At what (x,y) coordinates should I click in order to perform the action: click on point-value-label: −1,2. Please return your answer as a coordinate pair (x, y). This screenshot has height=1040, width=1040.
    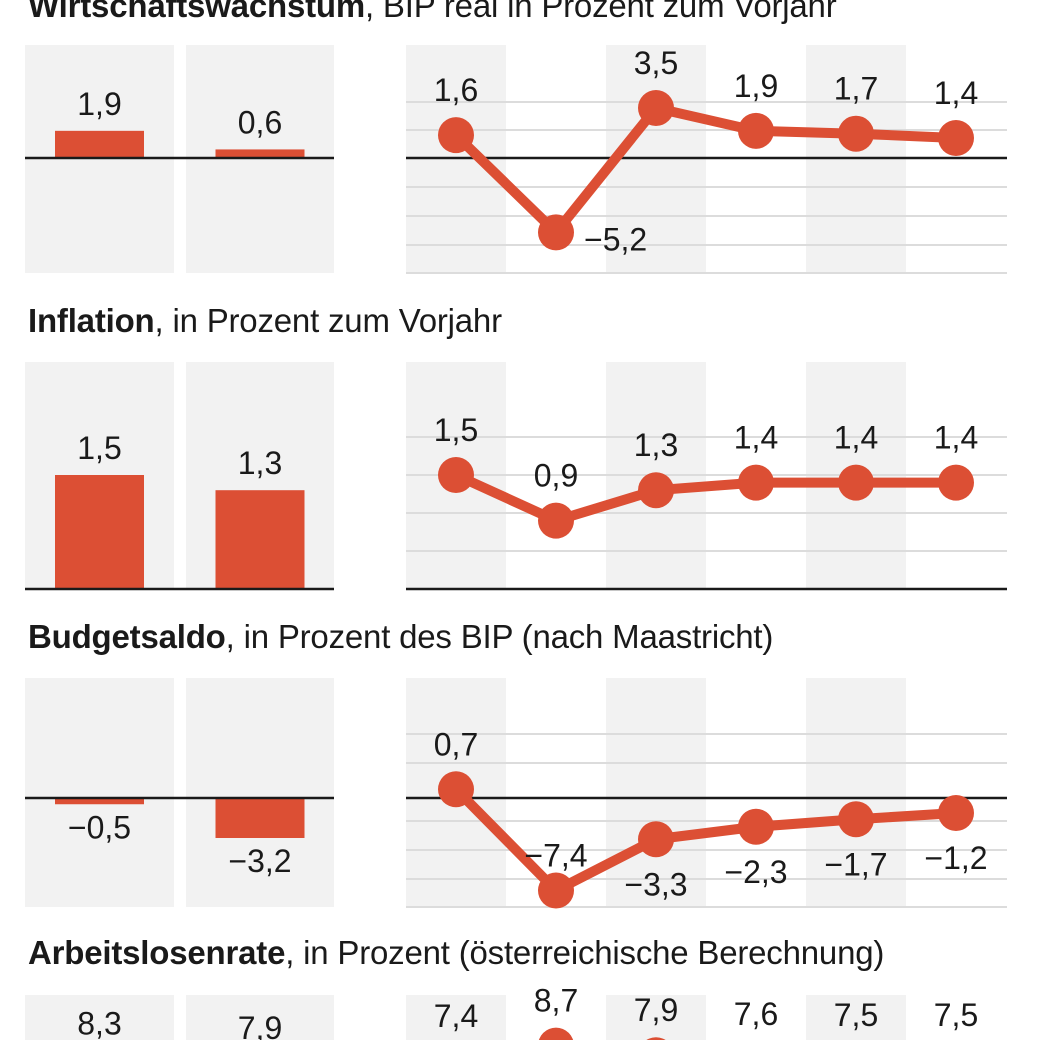
    Looking at the image, I should click on (955, 858).